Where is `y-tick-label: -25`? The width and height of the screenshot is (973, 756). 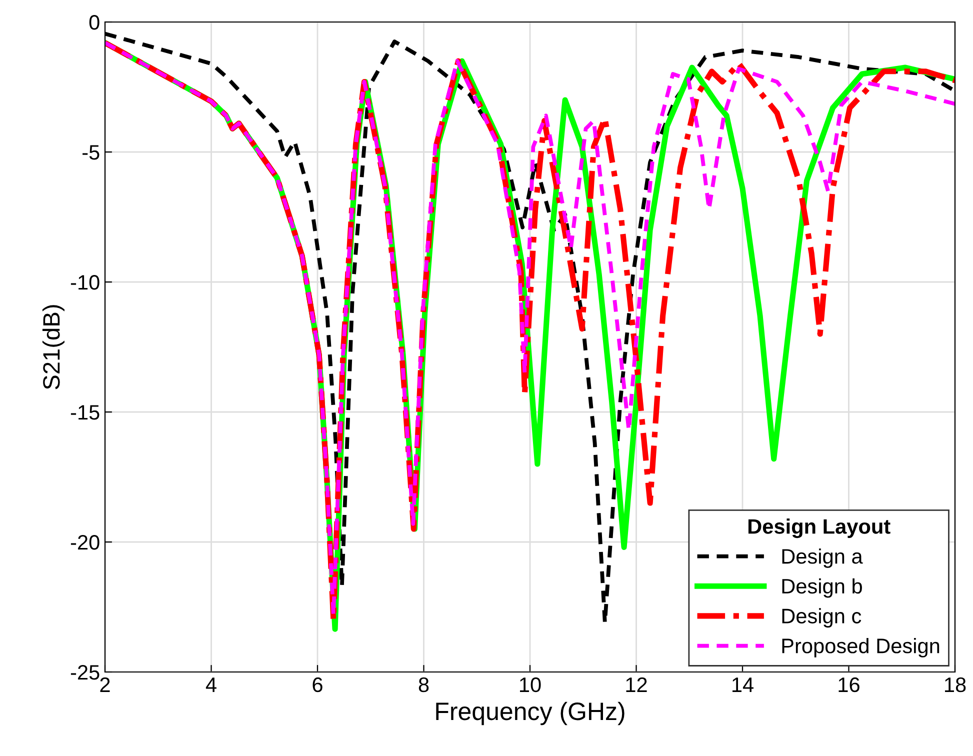 y-tick-label: -25 is located at coordinates (85, 672).